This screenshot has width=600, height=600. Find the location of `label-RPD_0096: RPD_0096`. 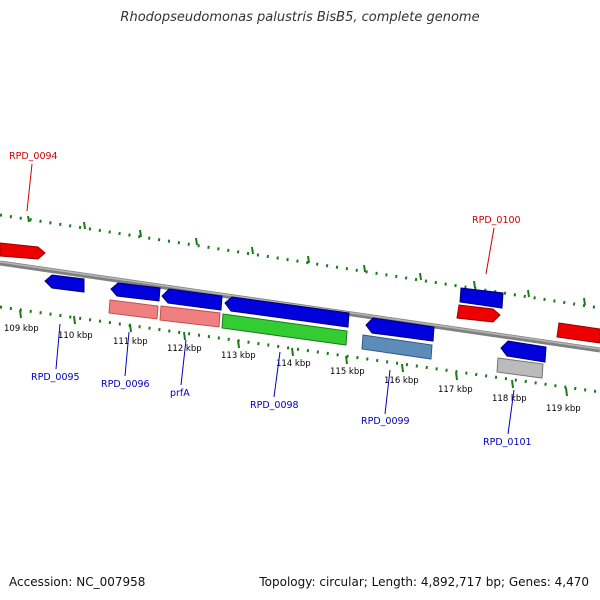

label-RPD_0096: RPD_0096 is located at coordinates (125, 384).